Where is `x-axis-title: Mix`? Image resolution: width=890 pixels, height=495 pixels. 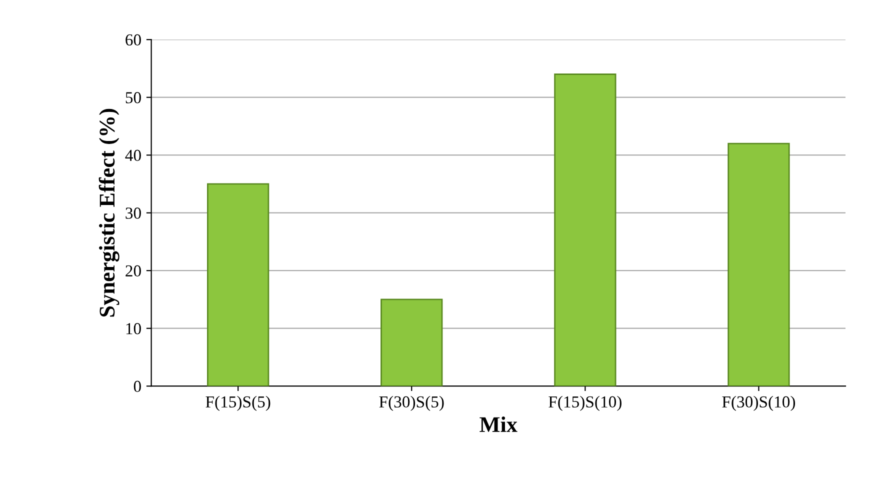
x-axis-title: Mix is located at coordinates (499, 424).